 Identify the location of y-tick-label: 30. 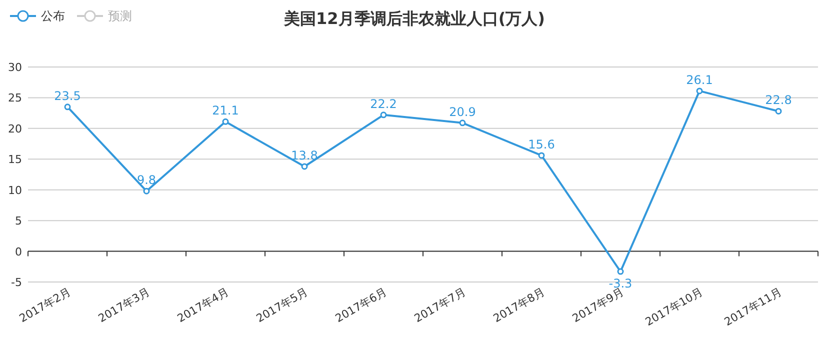
(15, 67).